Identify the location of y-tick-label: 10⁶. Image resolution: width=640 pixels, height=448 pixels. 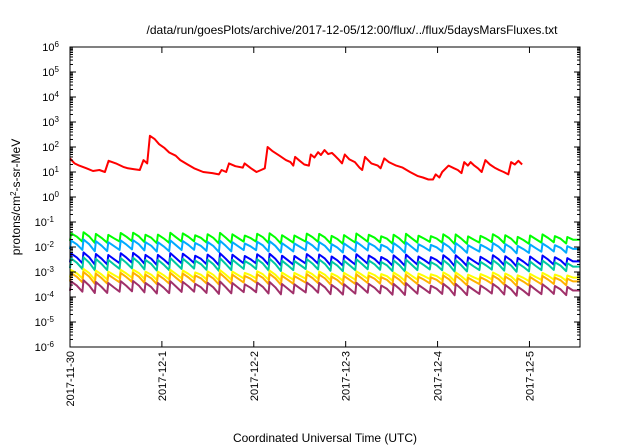
(50, 47).